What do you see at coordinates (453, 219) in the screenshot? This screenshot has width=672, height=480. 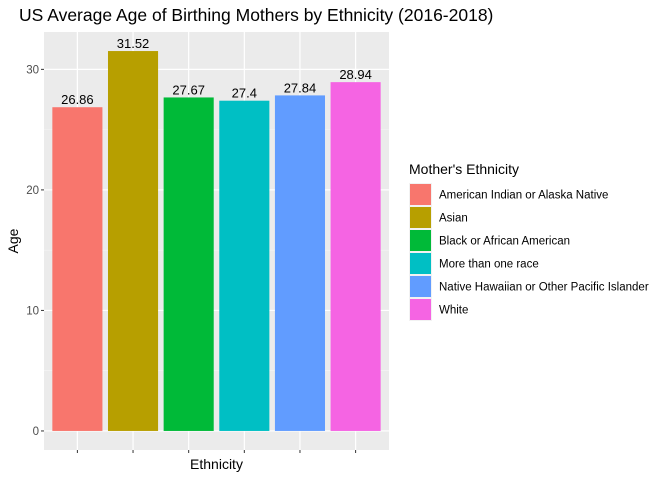 I see `legend-label: Asian` at bounding box center [453, 219].